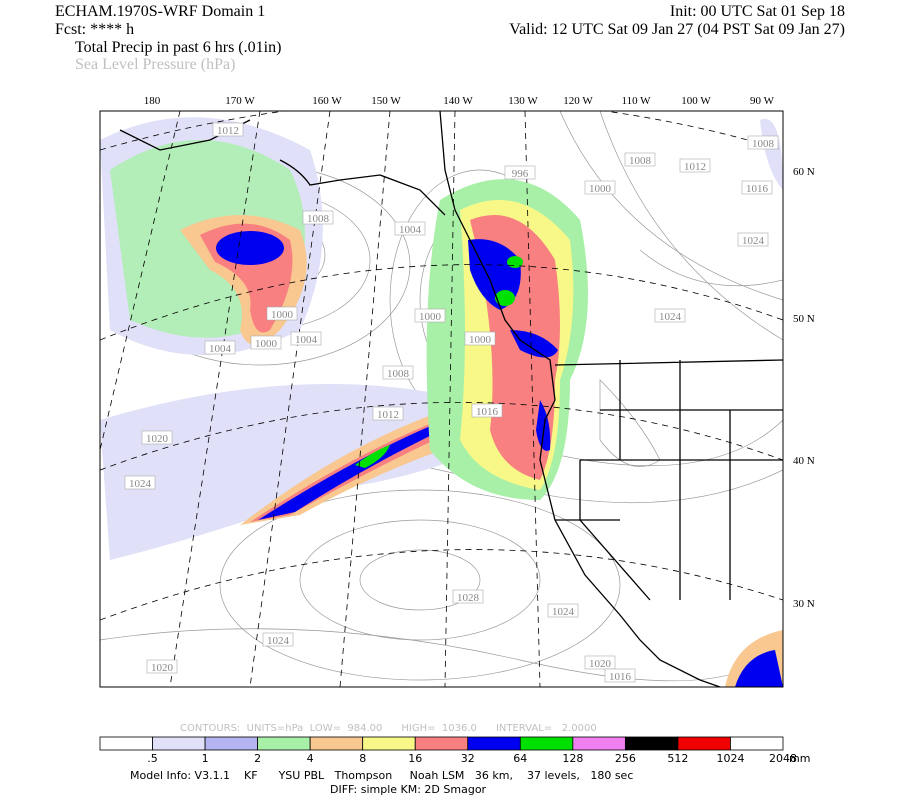 This screenshot has height=800, width=900. What do you see at coordinates (757, 11) in the screenshot?
I see `init-time: Init: 00 UTC Sat 01 Sep 18` at bounding box center [757, 11].